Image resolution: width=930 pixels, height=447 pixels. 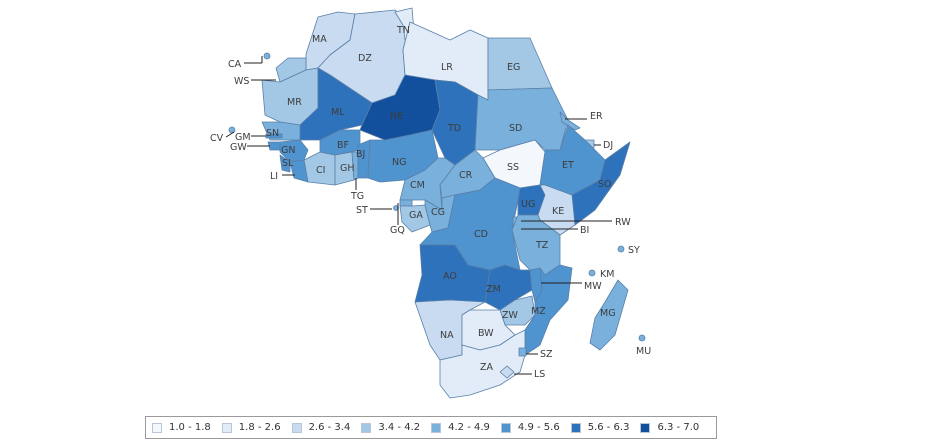 I want to click on legend-item: 1.0 - 1.8, so click(x=181, y=427).